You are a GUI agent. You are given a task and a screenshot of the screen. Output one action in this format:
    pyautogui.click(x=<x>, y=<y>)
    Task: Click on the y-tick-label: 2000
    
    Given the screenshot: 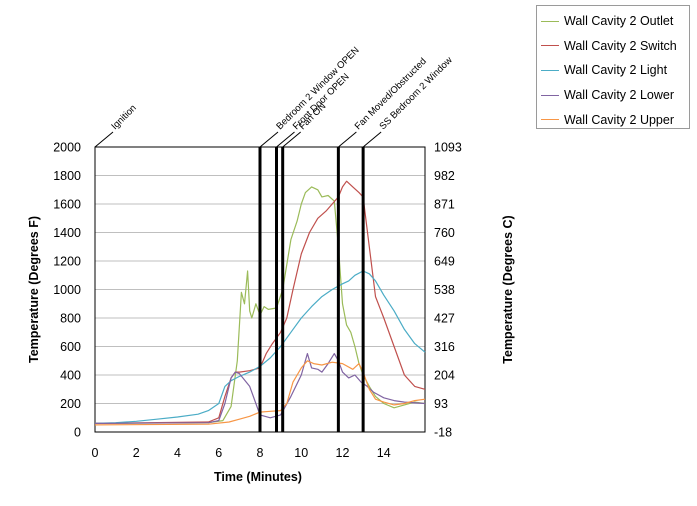 What is the action you would take?
    pyautogui.click(x=67, y=148)
    